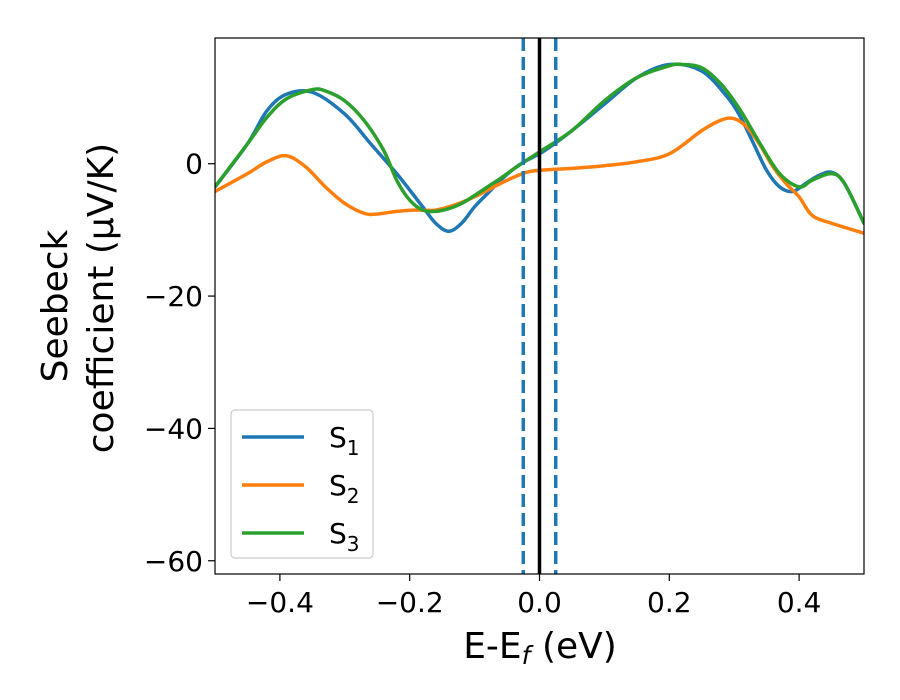  I want to click on y-tick-label: −60, so click(173, 561).